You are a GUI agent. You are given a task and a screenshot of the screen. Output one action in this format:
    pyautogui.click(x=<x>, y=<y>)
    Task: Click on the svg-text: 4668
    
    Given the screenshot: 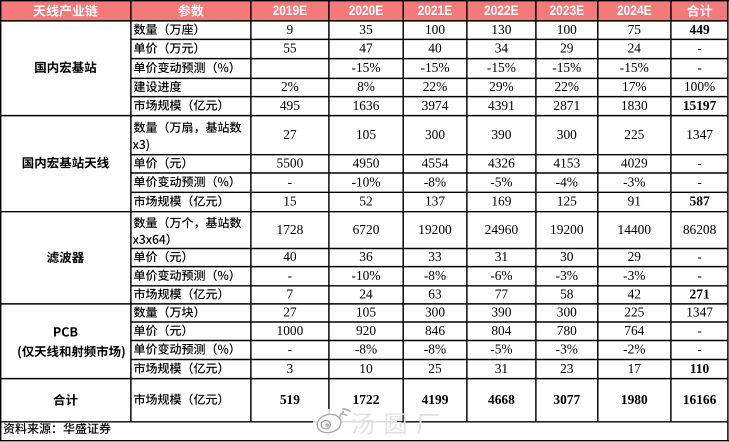 What is the action you would take?
    pyautogui.click(x=501, y=399)
    